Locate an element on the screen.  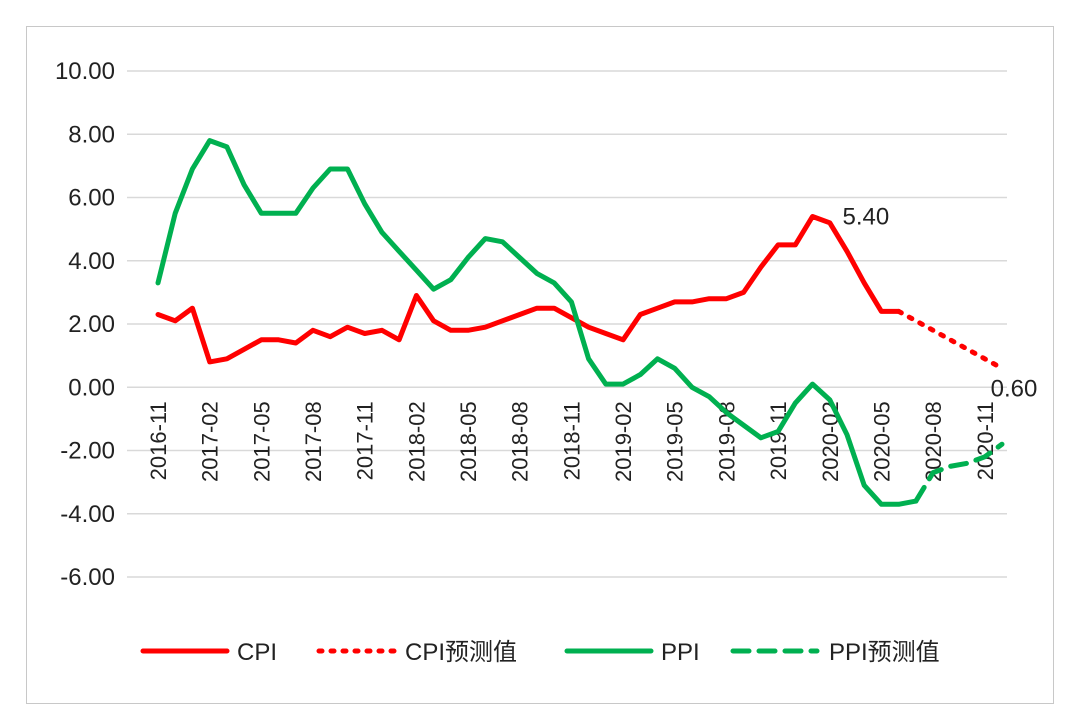
x-tick-label: 2019-05 is located at coordinates (675, 441).